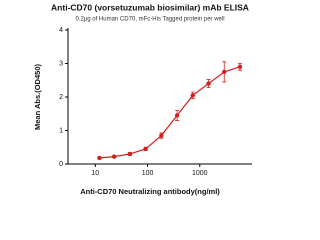 Image resolution: width=320 pixels, height=240 pixels. I want to click on x-tick-label: 10, so click(95, 173).